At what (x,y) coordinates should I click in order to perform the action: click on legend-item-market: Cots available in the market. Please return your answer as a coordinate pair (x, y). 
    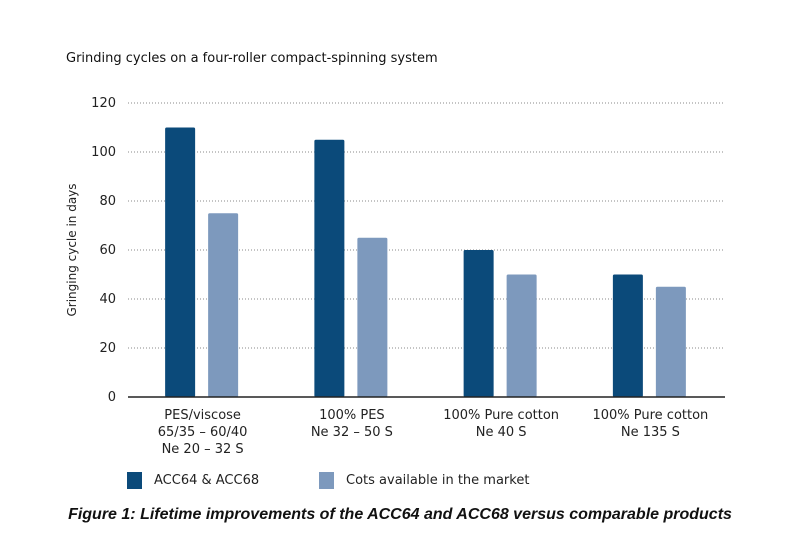
    Looking at the image, I should click on (424, 480).